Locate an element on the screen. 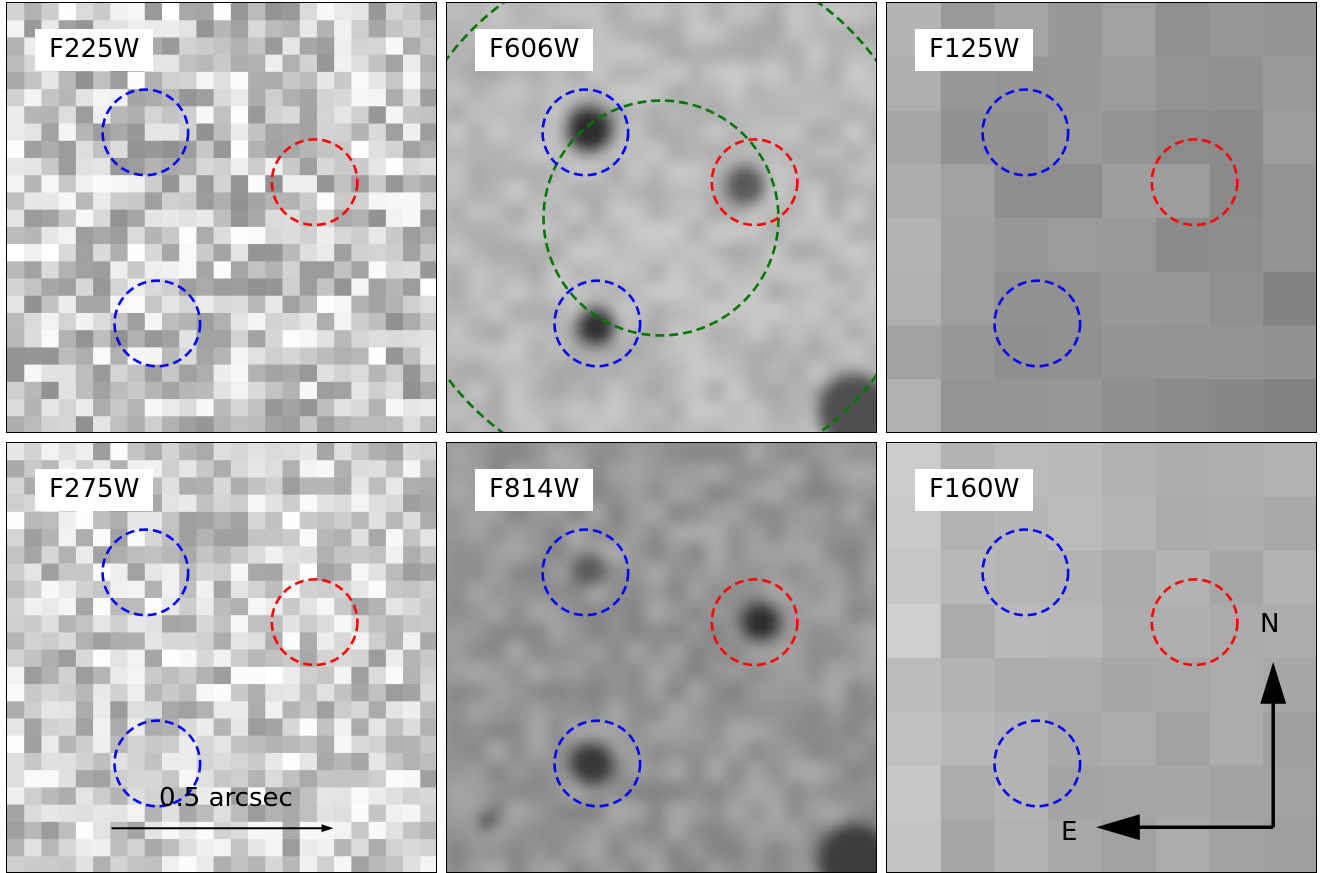 Image resolution: width=1327 pixels, height=873 pixels. filter-label-f160w: F160W is located at coordinates (974, 490).